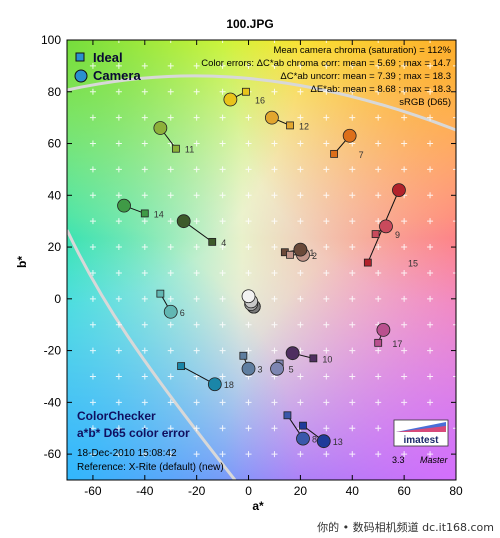 The height and width of the screenshot is (538, 500). Describe the element at coordinates (338, 442) in the screenshot. I see `patch-label-13: 13` at that location.